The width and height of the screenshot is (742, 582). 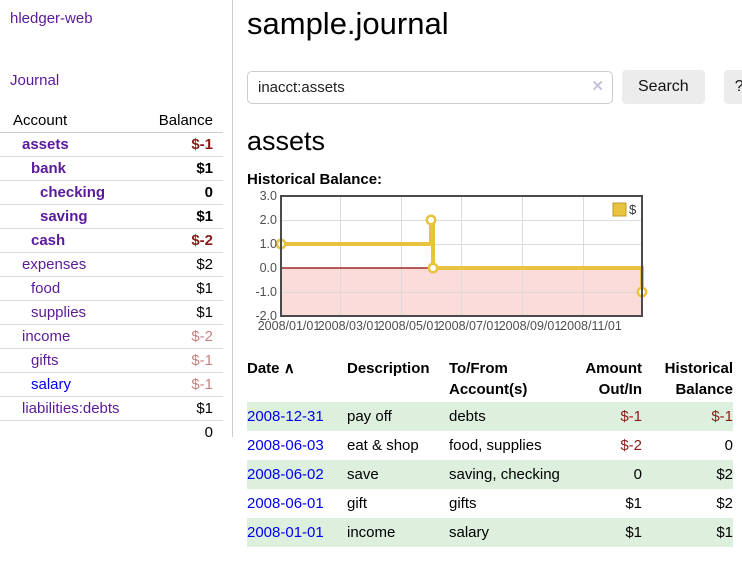 I want to click on date-header-label: Date, so click(x=263, y=368).